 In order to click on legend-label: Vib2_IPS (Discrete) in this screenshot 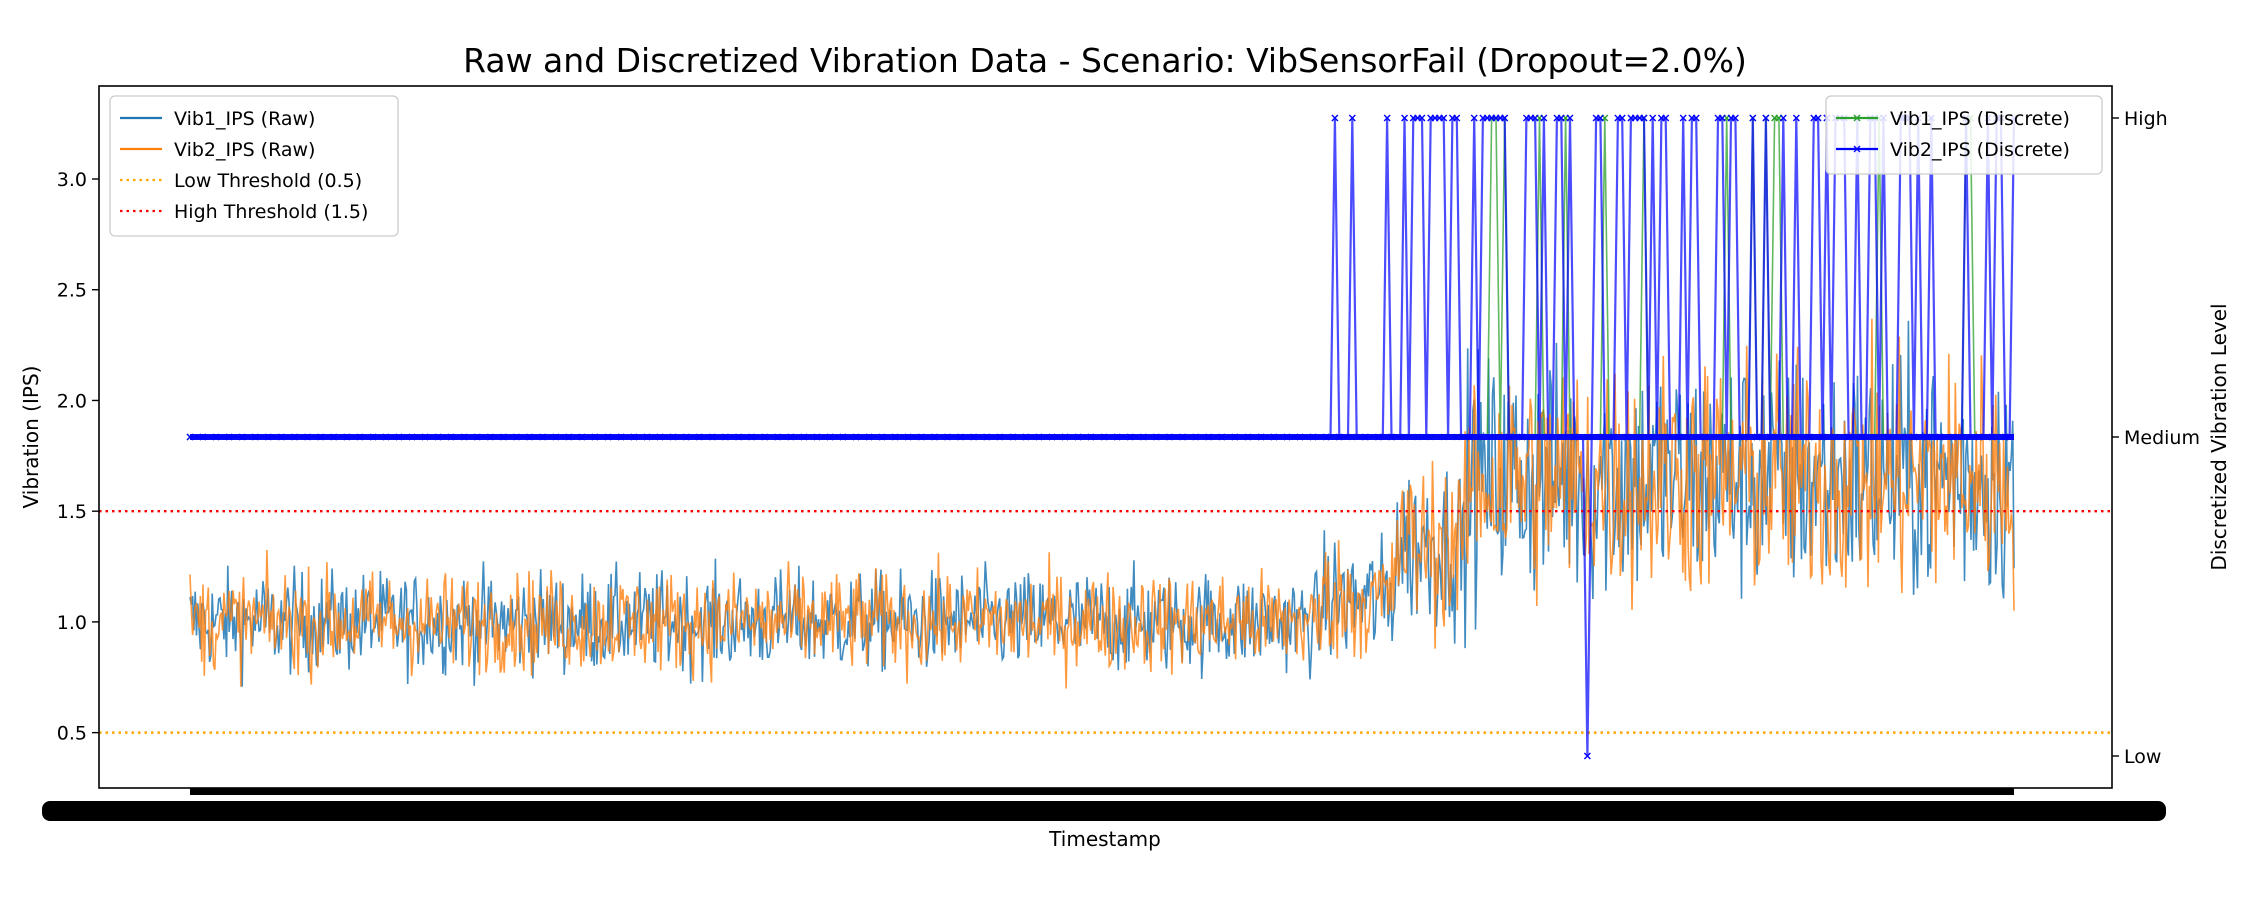, I will do `click(1980, 150)`.